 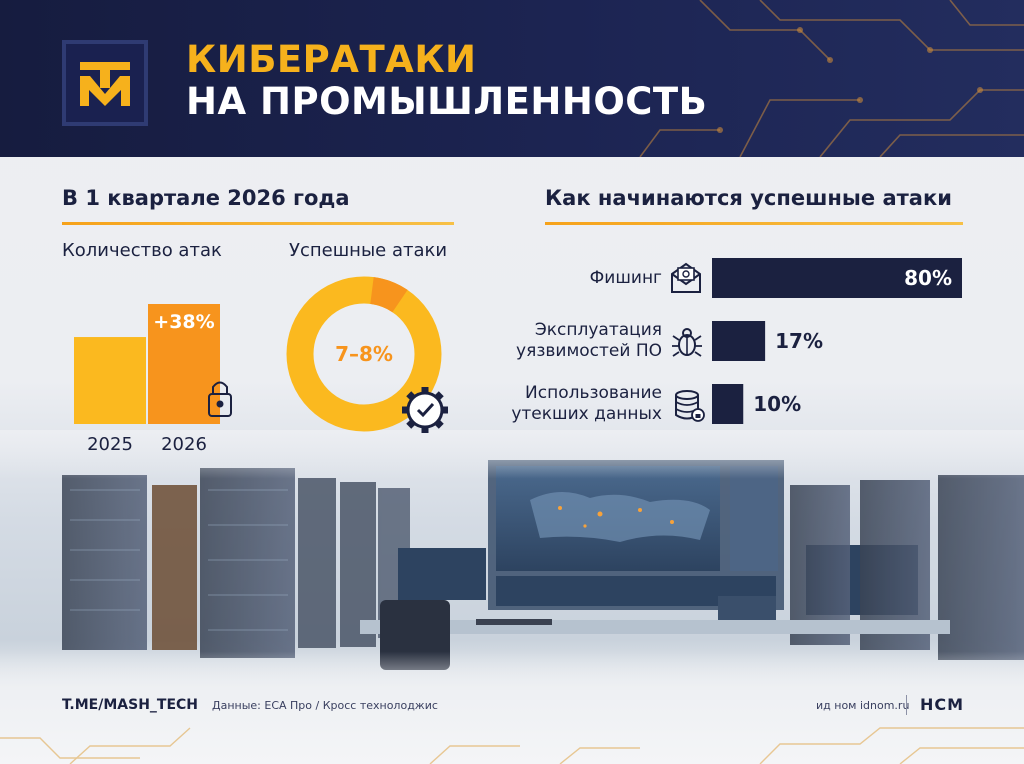 What do you see at coordinates (906, 705) in the screenshot?
I see `footer-separator` at bounding box center [906, 705].